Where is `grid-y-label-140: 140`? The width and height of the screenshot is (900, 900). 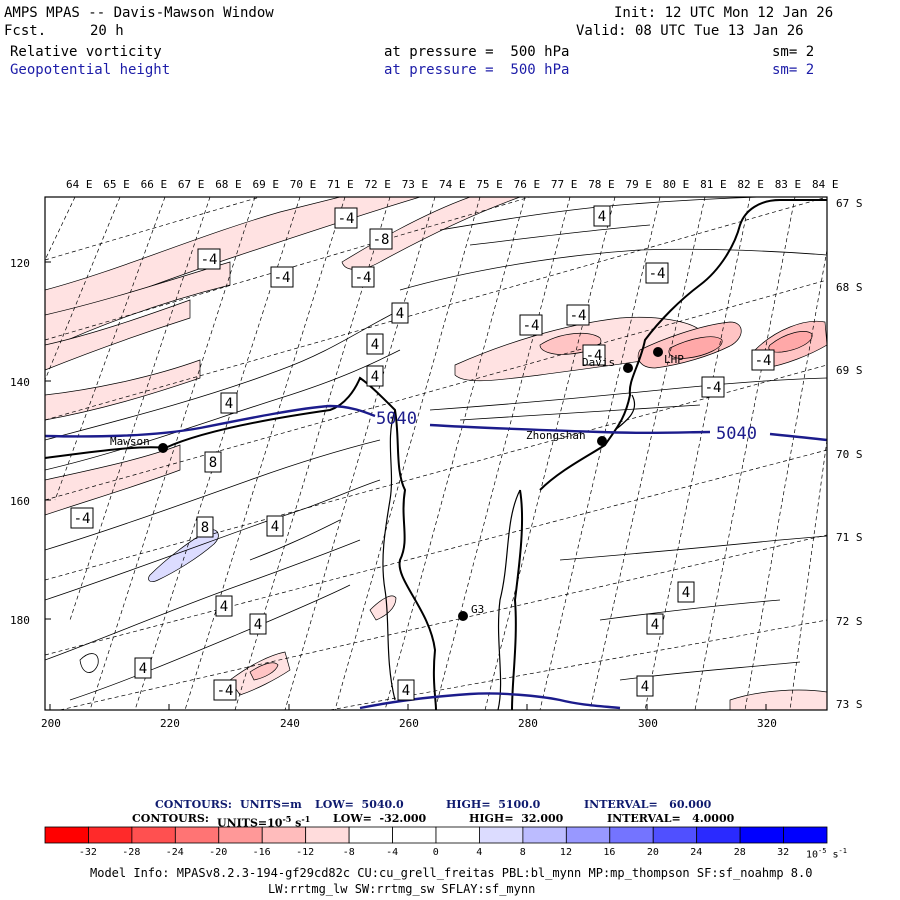 grid-y-label-140: 140 is located at coordinates (20, 382).